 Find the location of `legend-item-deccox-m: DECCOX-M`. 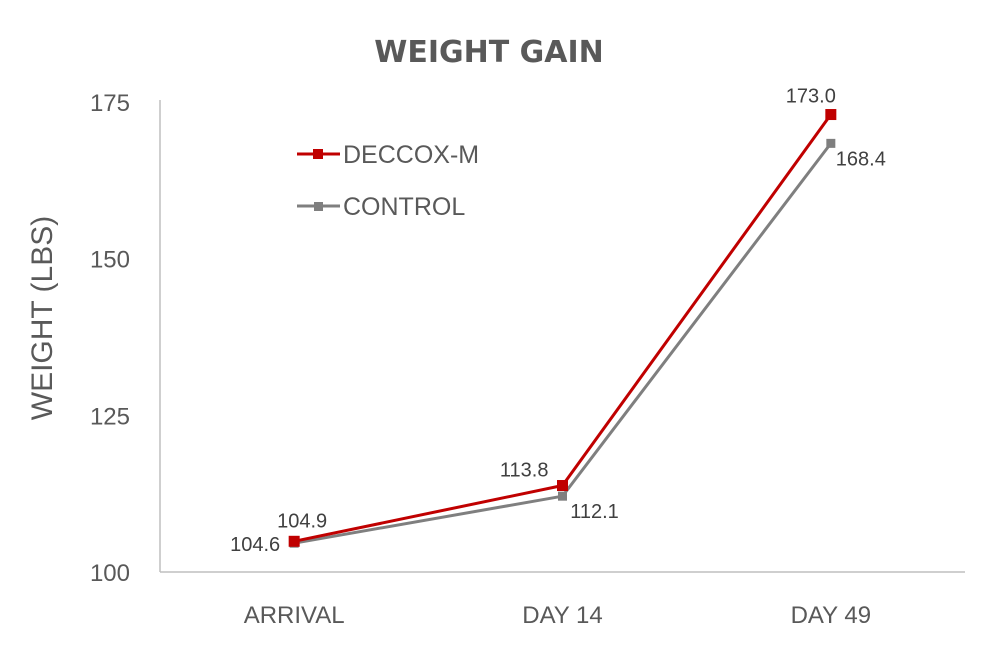

legend-item-deccox-m: DECCOX-M is located at coordinates (388, 155).